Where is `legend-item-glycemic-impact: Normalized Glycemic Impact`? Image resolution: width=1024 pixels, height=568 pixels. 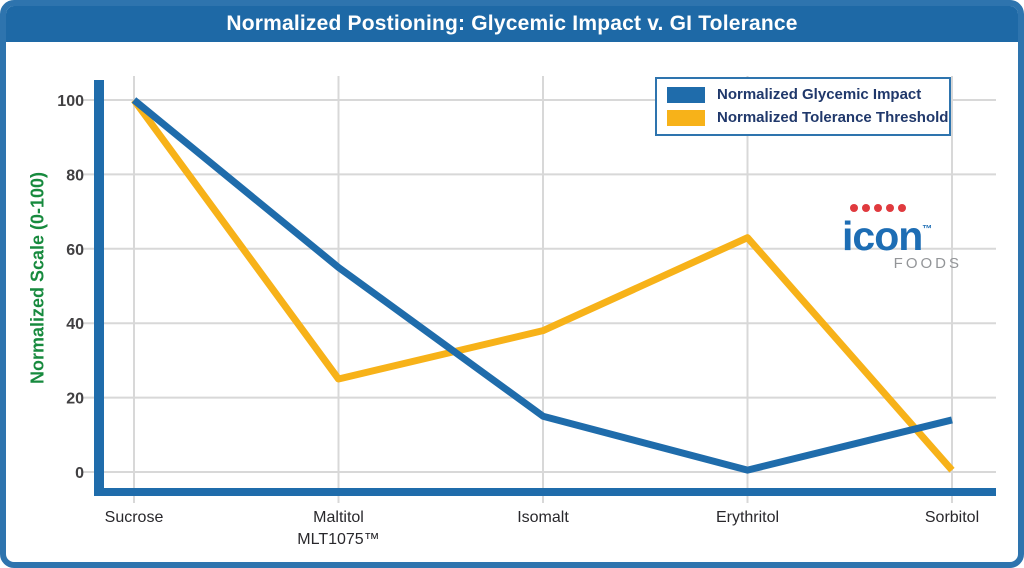
legend-item-glycemic-impact: Normalized Glycemic Impact is located at coordinates (803, 94).